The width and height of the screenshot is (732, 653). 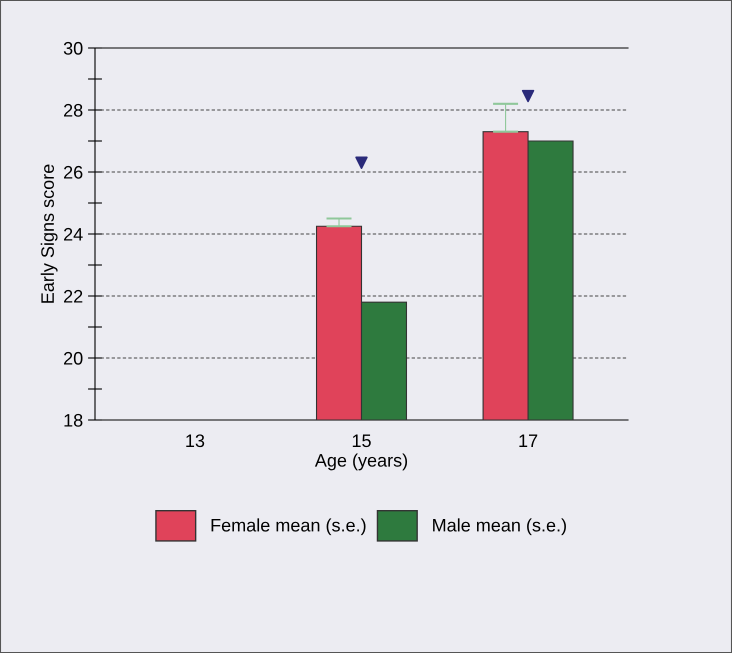 What do you see at coordinates (528, 440) in the screenshot?
I see `x-tick-label: 17` at bounding box center [528, 440].